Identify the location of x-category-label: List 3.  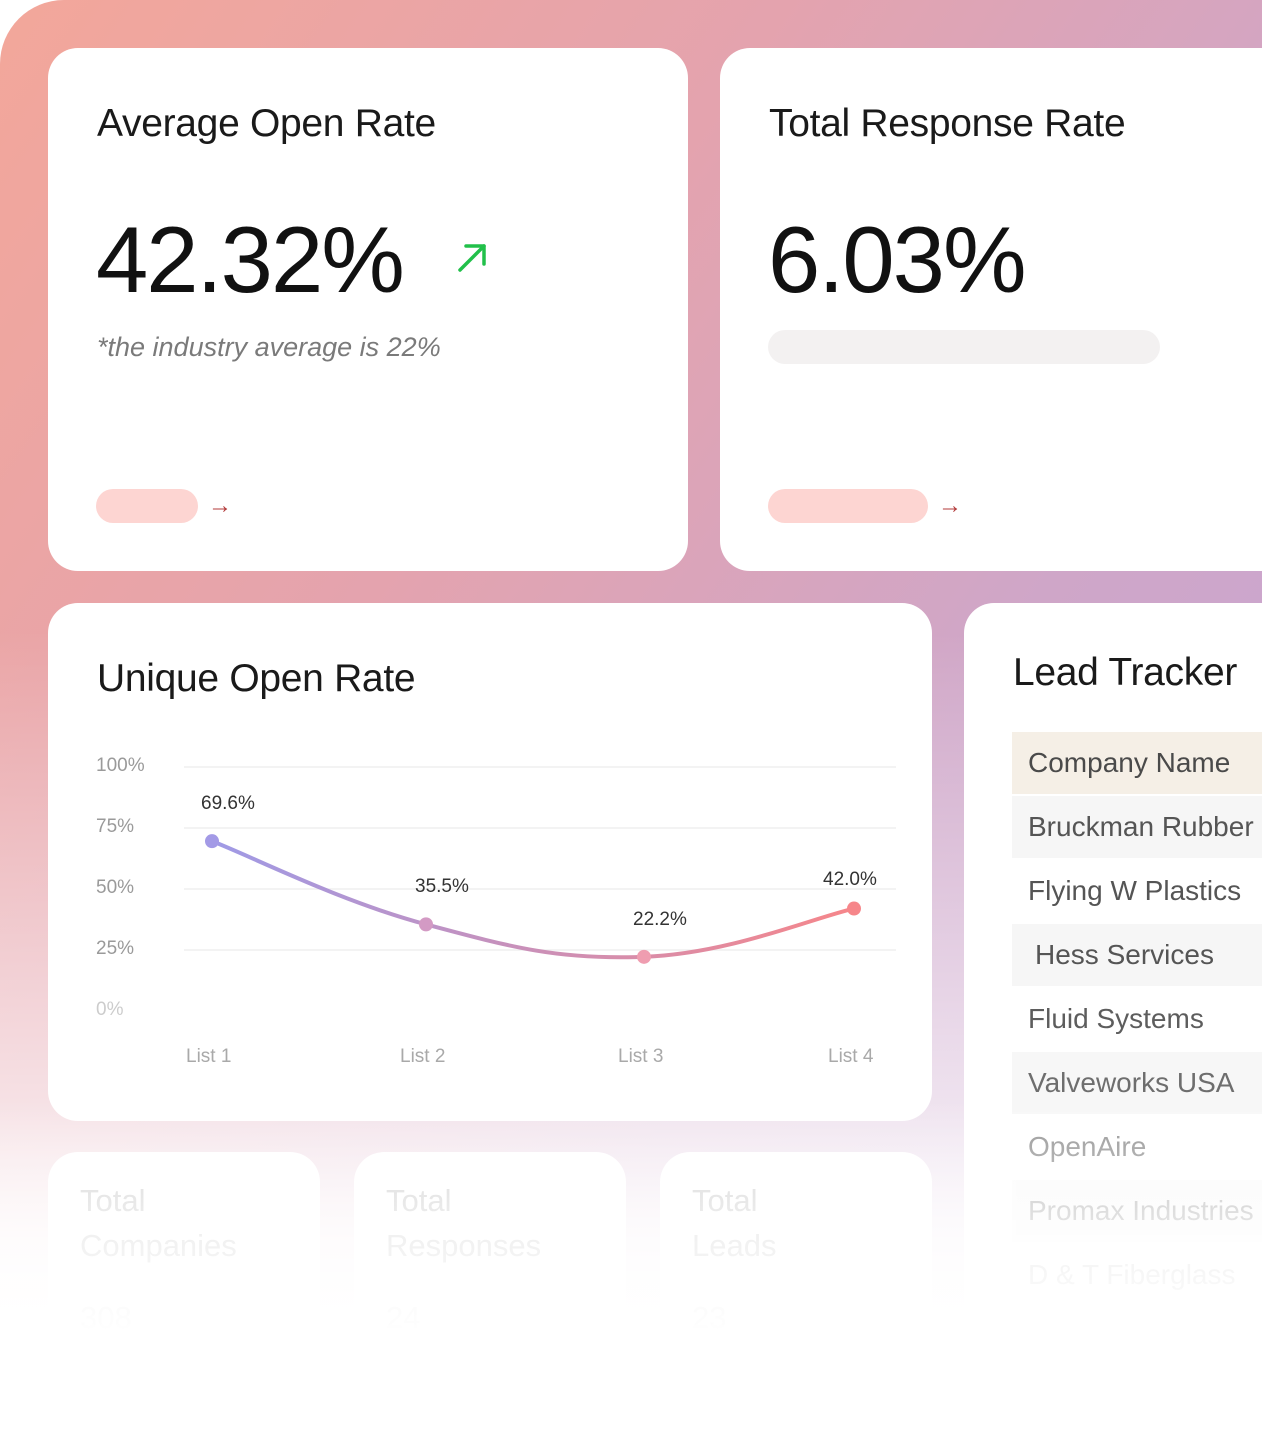
(641, 1056).